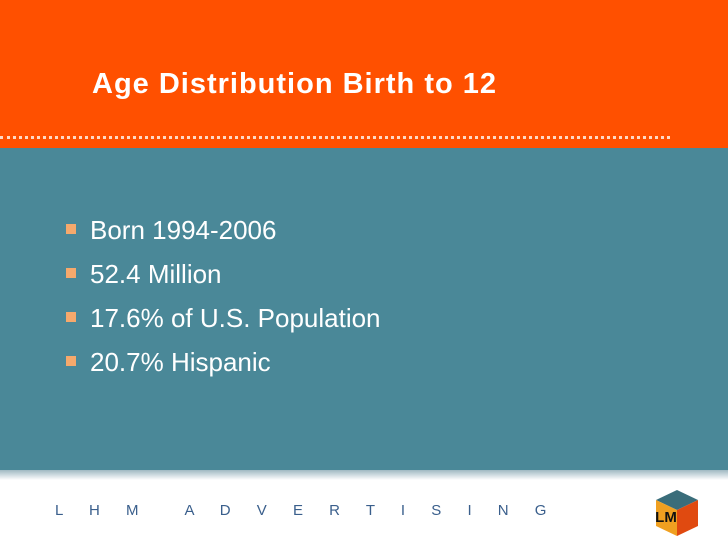 Image resolution: width=728 pixels, height=546 pixels. What do you see at coordinates (365, 510) in the screenshot?
I see `footer-word: A D V E R T I S I N G` at bounding box center [365, 510].